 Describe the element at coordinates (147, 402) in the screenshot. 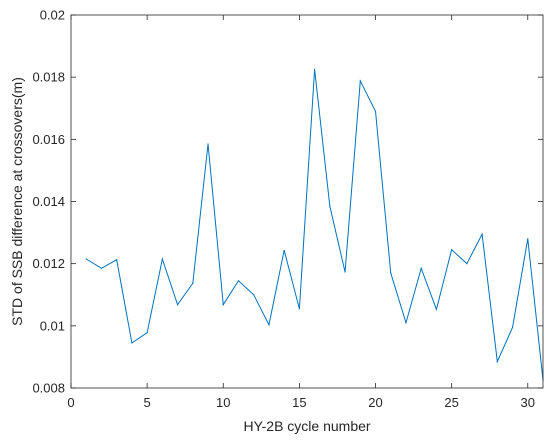

I see `x-tick-label: 5` at that location.